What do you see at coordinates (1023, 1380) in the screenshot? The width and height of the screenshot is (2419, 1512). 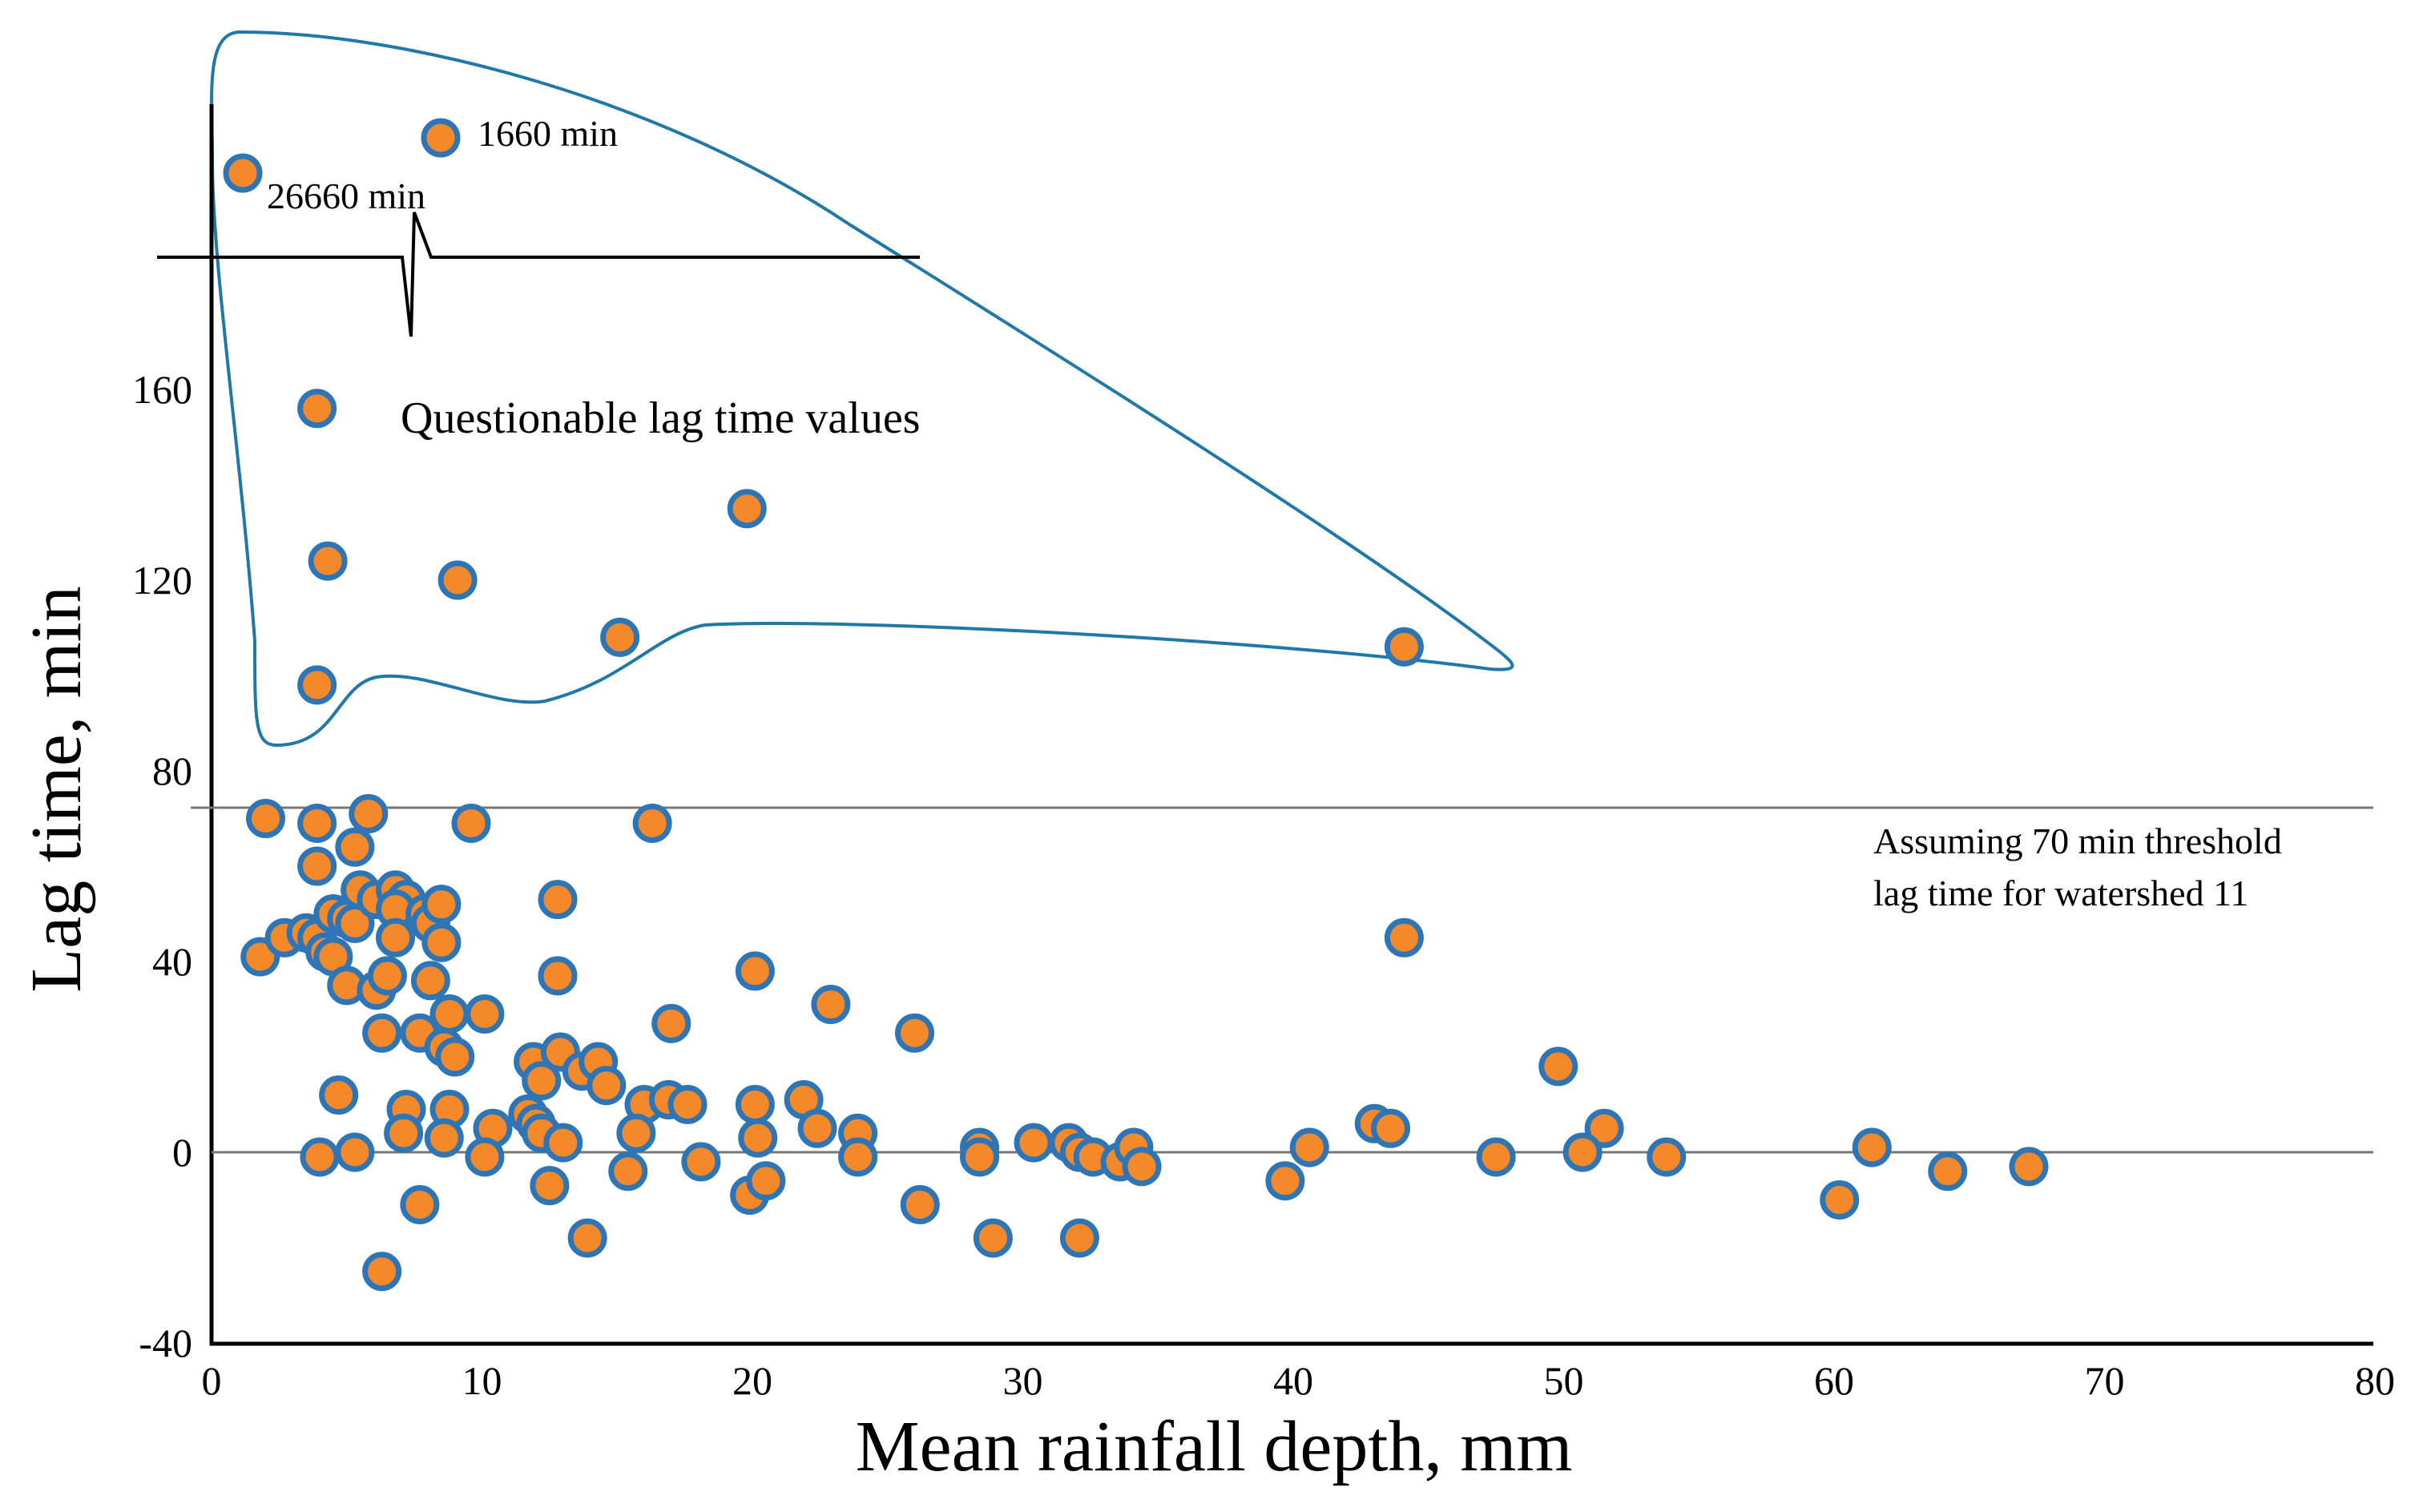 I see `x-tick-label: 30` at bounding box center [1023, 1380].